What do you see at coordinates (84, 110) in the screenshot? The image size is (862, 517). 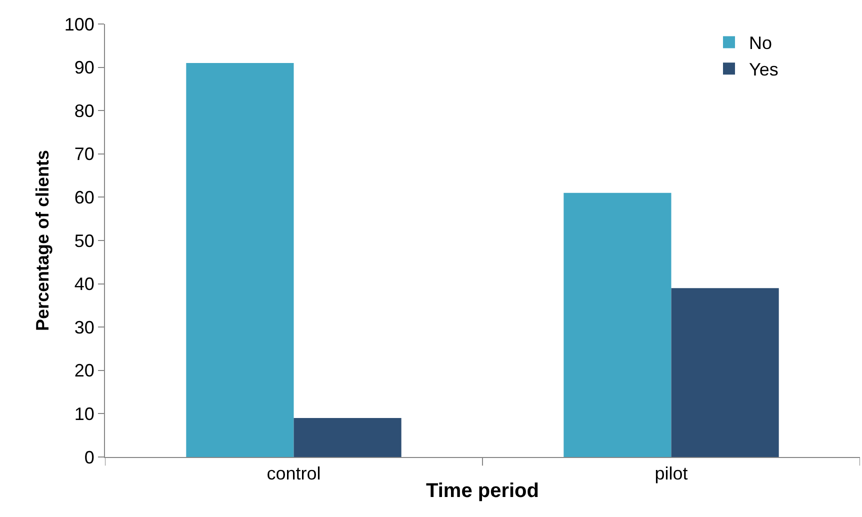 I see `y-tick-label: 80` at bounding box center [84, 110].